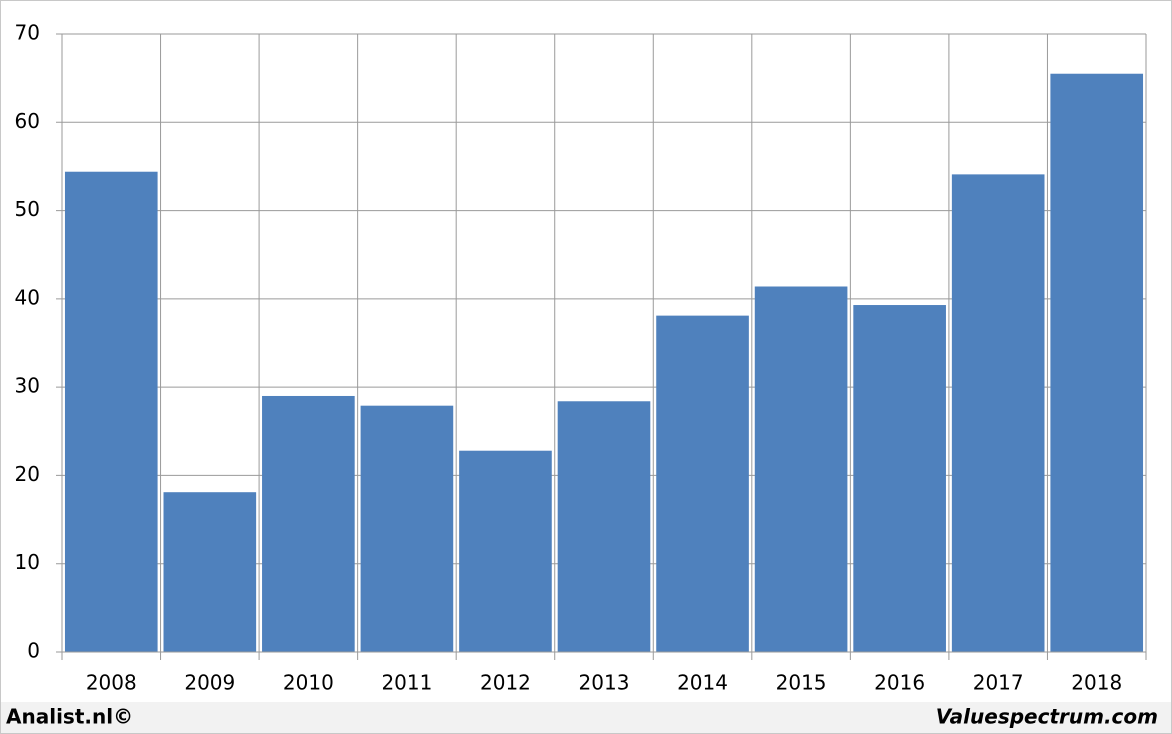  Describe the element at coordinates (604, 683) in the screenshot. I see `x-tick-label: 2013` at that location.